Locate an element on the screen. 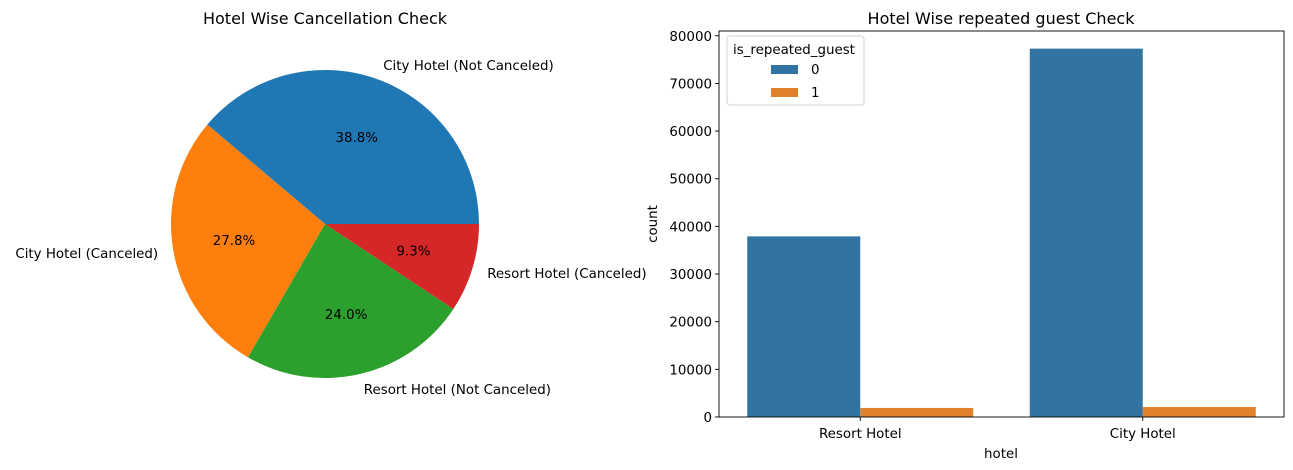  bar-title: Hotel Wise repeated guest Check is located at coordinates (1002, 18).